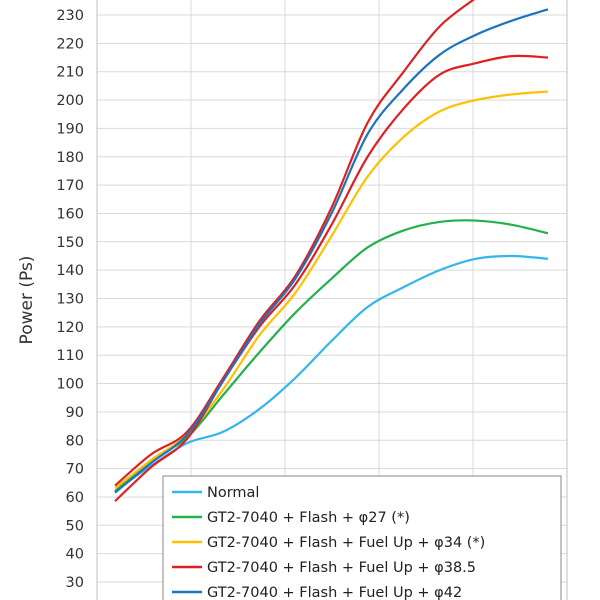 The image size is (600, 600). What do you see at coordinates (70, 214) in the screenshot?
I see `y-tick-label: 160` at bounding box center [70, 214].